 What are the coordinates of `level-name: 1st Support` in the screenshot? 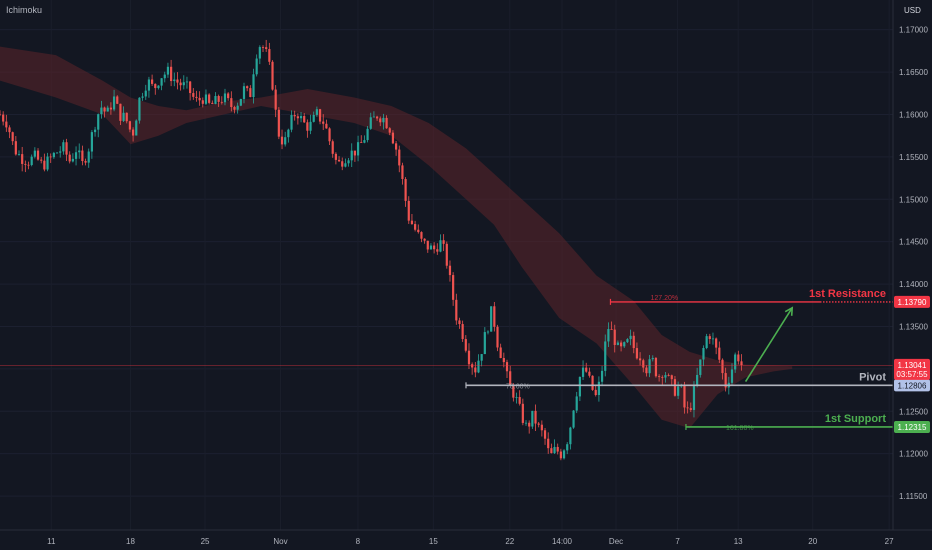 It's located at (855, 419).